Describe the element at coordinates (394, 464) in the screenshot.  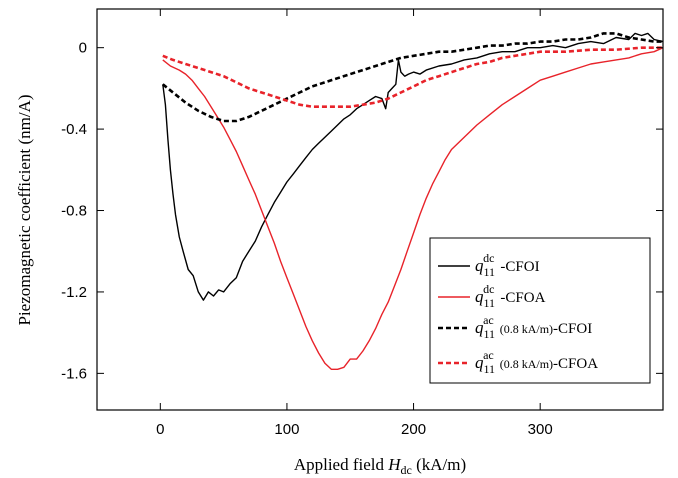
I see `x-axis-title-var: H` at that location.